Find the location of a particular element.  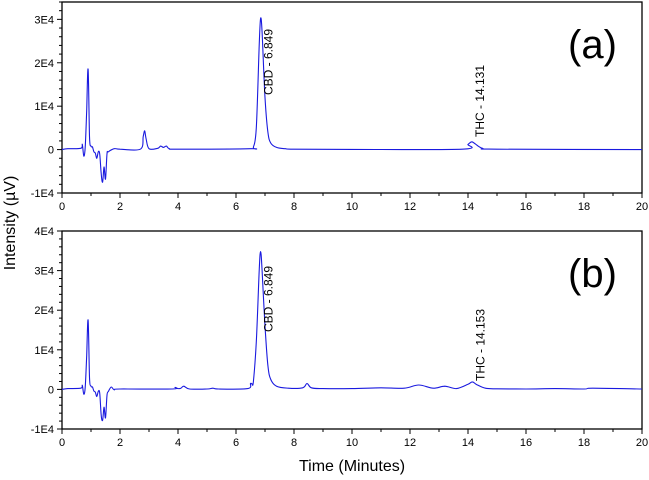

y-axis-title: Intensity (µV) is located at coordinates (10, 223).